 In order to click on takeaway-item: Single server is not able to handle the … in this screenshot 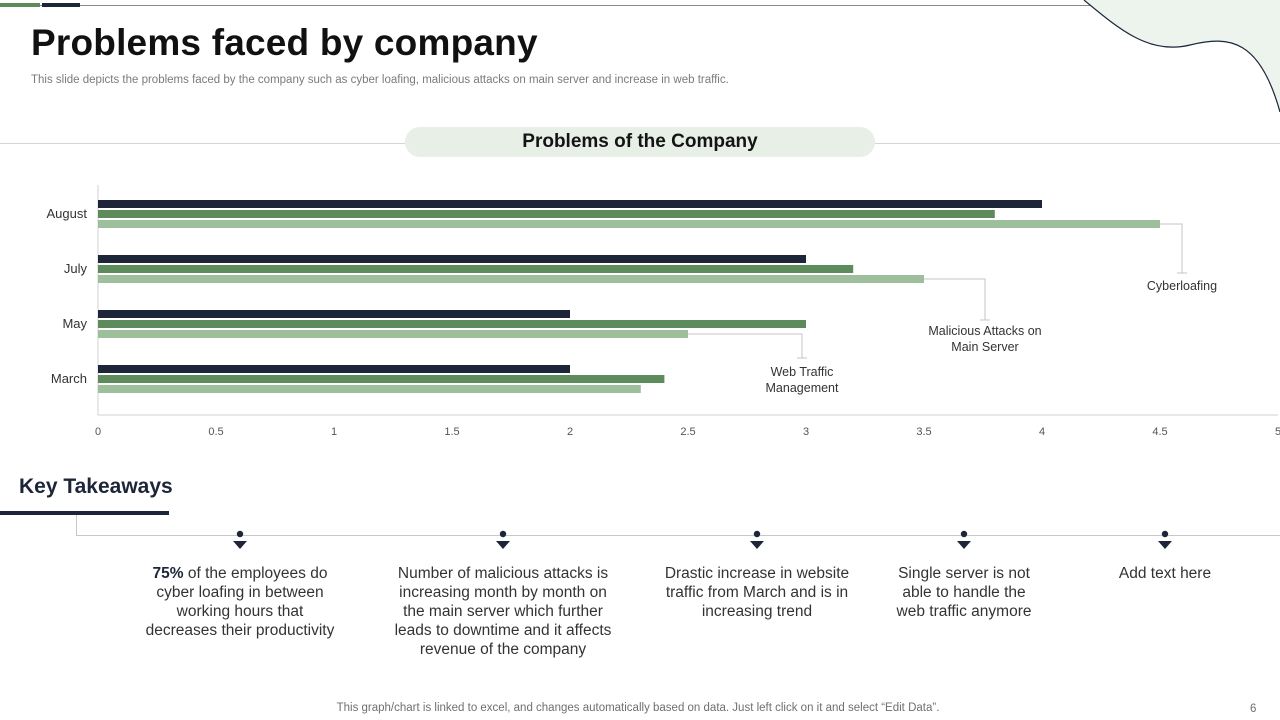, I will do `click(964, 575)`.